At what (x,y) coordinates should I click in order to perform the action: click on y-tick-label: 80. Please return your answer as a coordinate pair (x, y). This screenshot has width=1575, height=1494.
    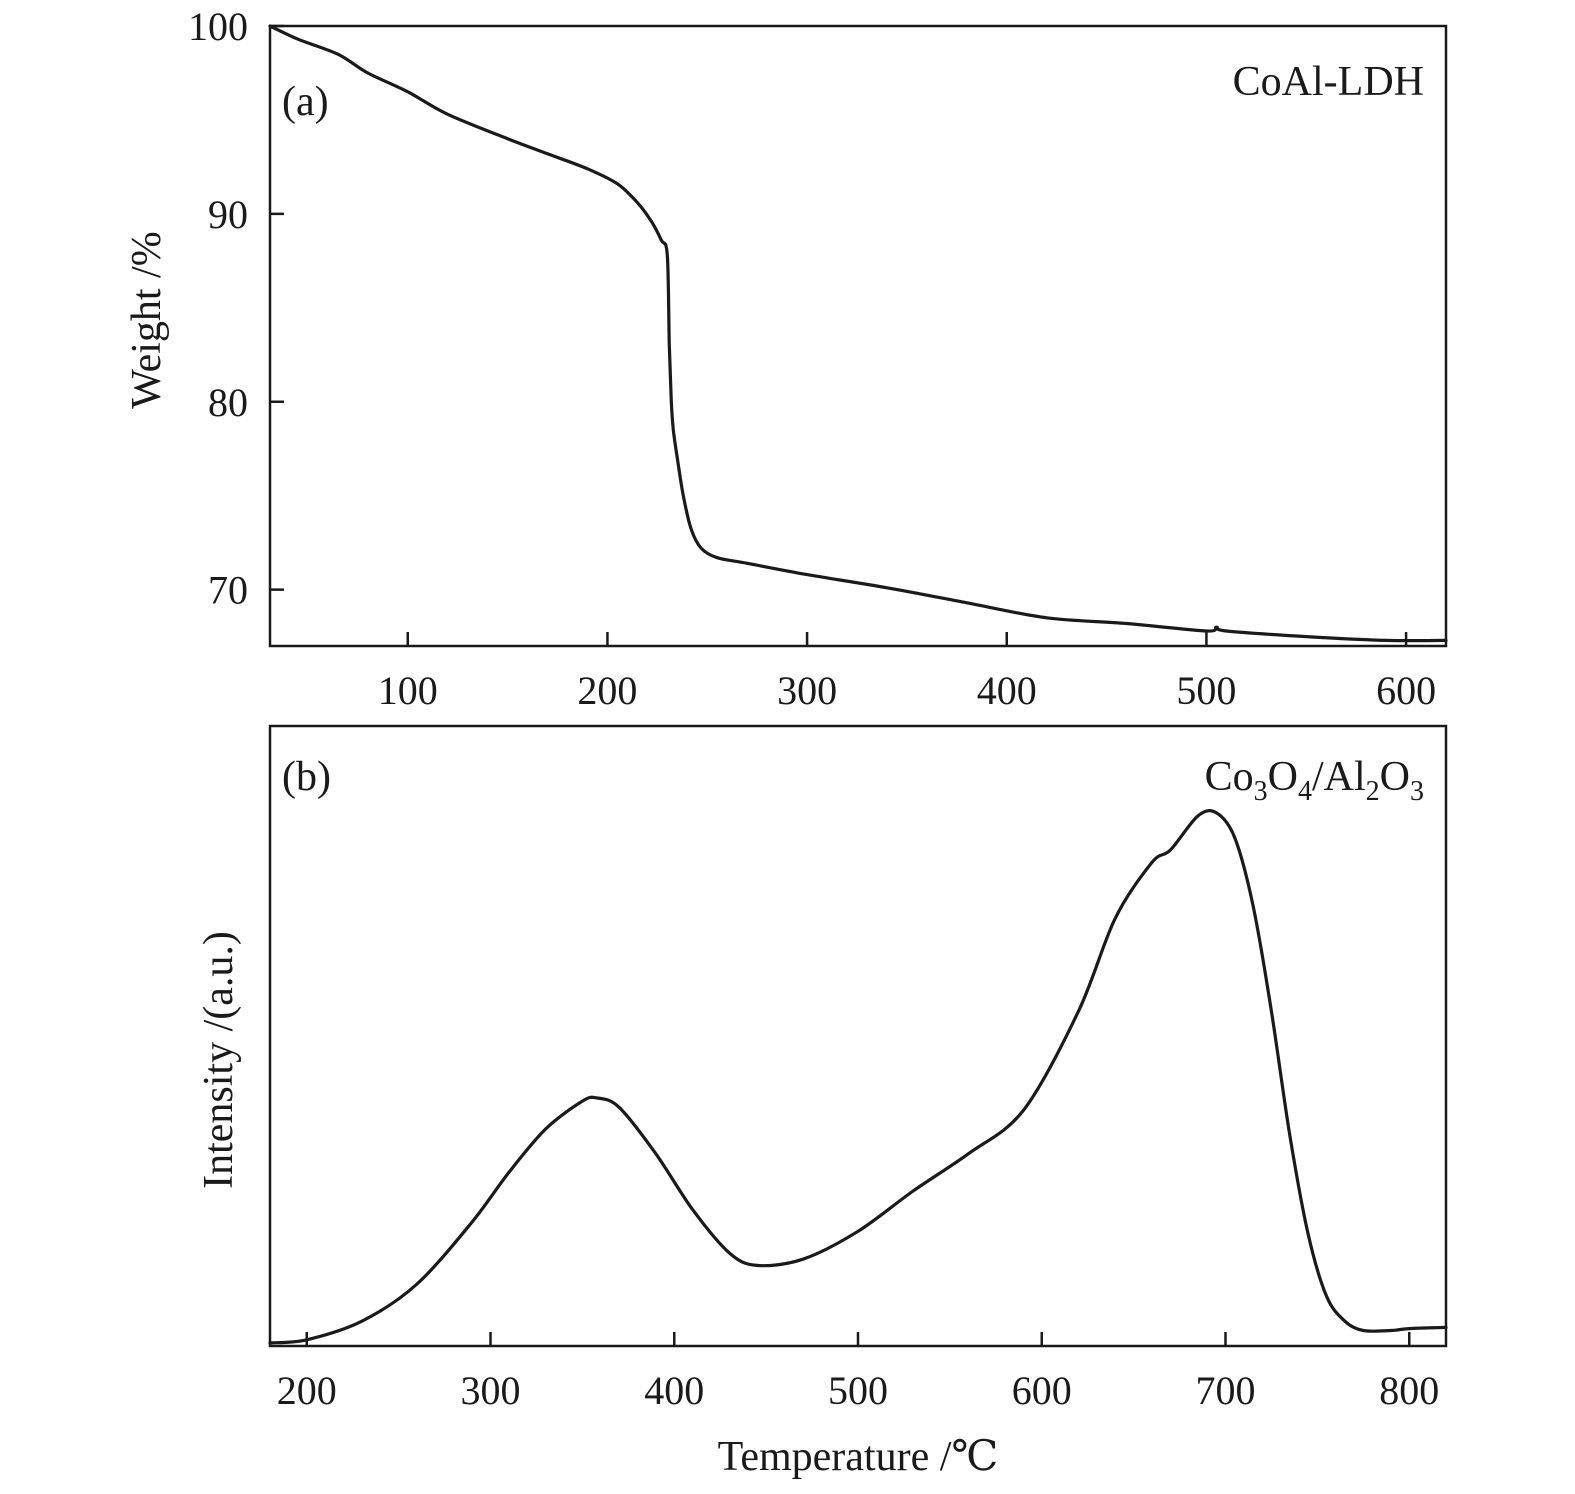
    Looking at the image, I should click on (228, 402).